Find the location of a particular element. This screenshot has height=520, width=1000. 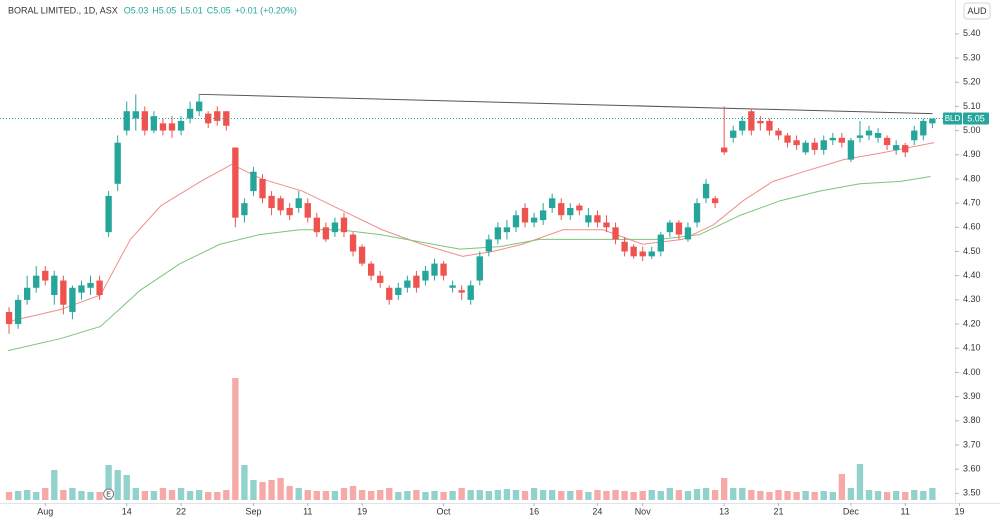

y-tick-label: 5.40 is located at coordinates (972, 33).